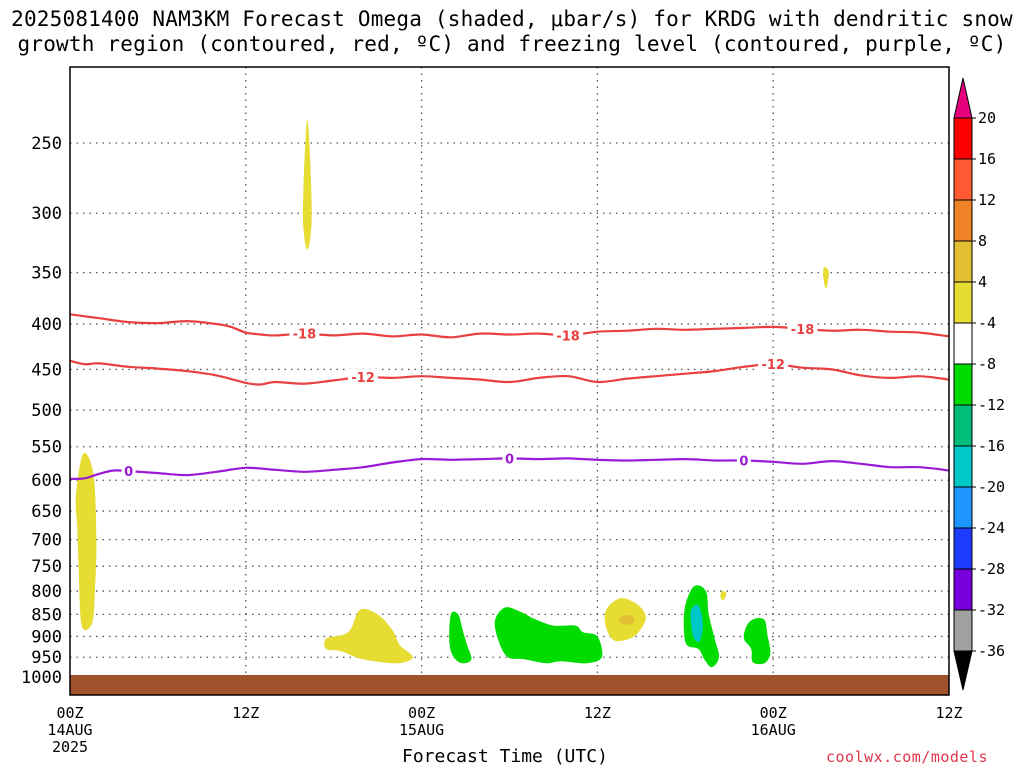  Describe the element at coordinates (46, 567) in the screenshot. I see `y-tick-label: 750` at that location.